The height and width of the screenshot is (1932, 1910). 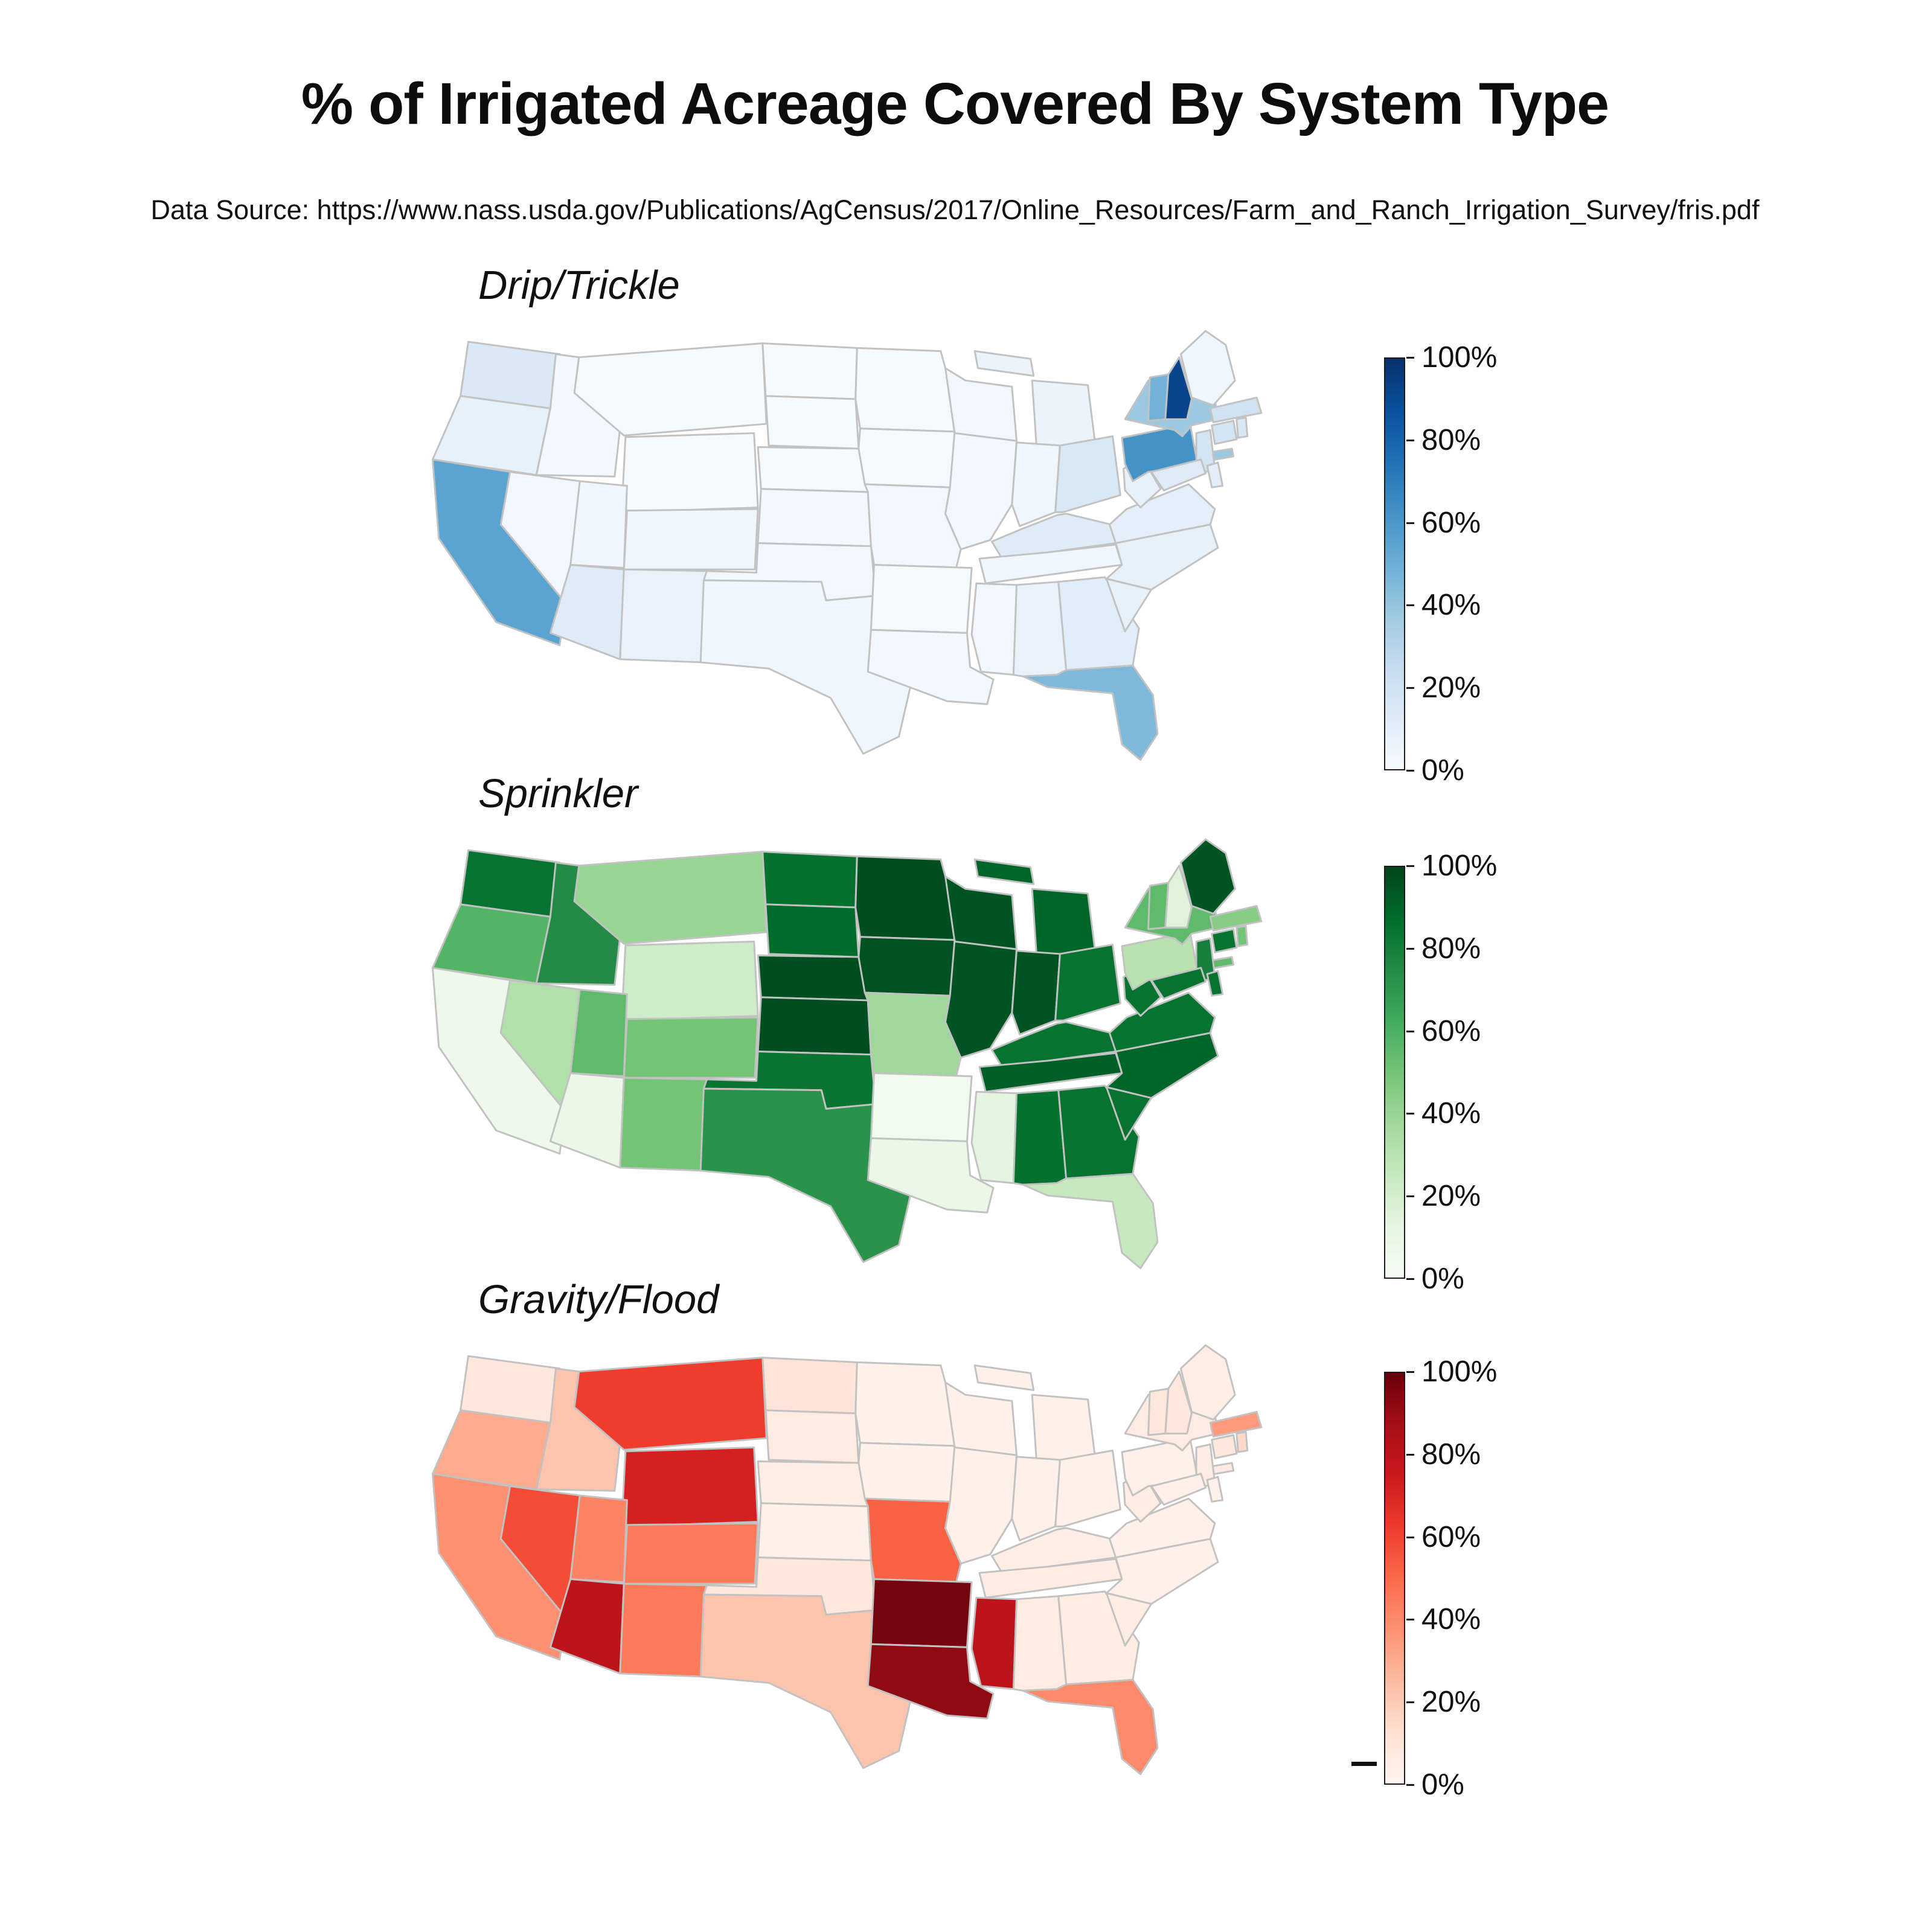 I want to click on map-title-gravity-flood: Gravity/Flood, so click(x=598, y=1299).